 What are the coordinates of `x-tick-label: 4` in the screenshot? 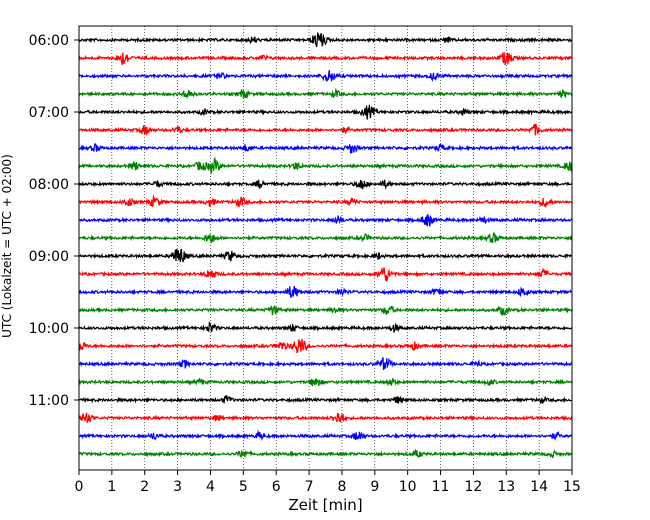 It's located at (210, 487).